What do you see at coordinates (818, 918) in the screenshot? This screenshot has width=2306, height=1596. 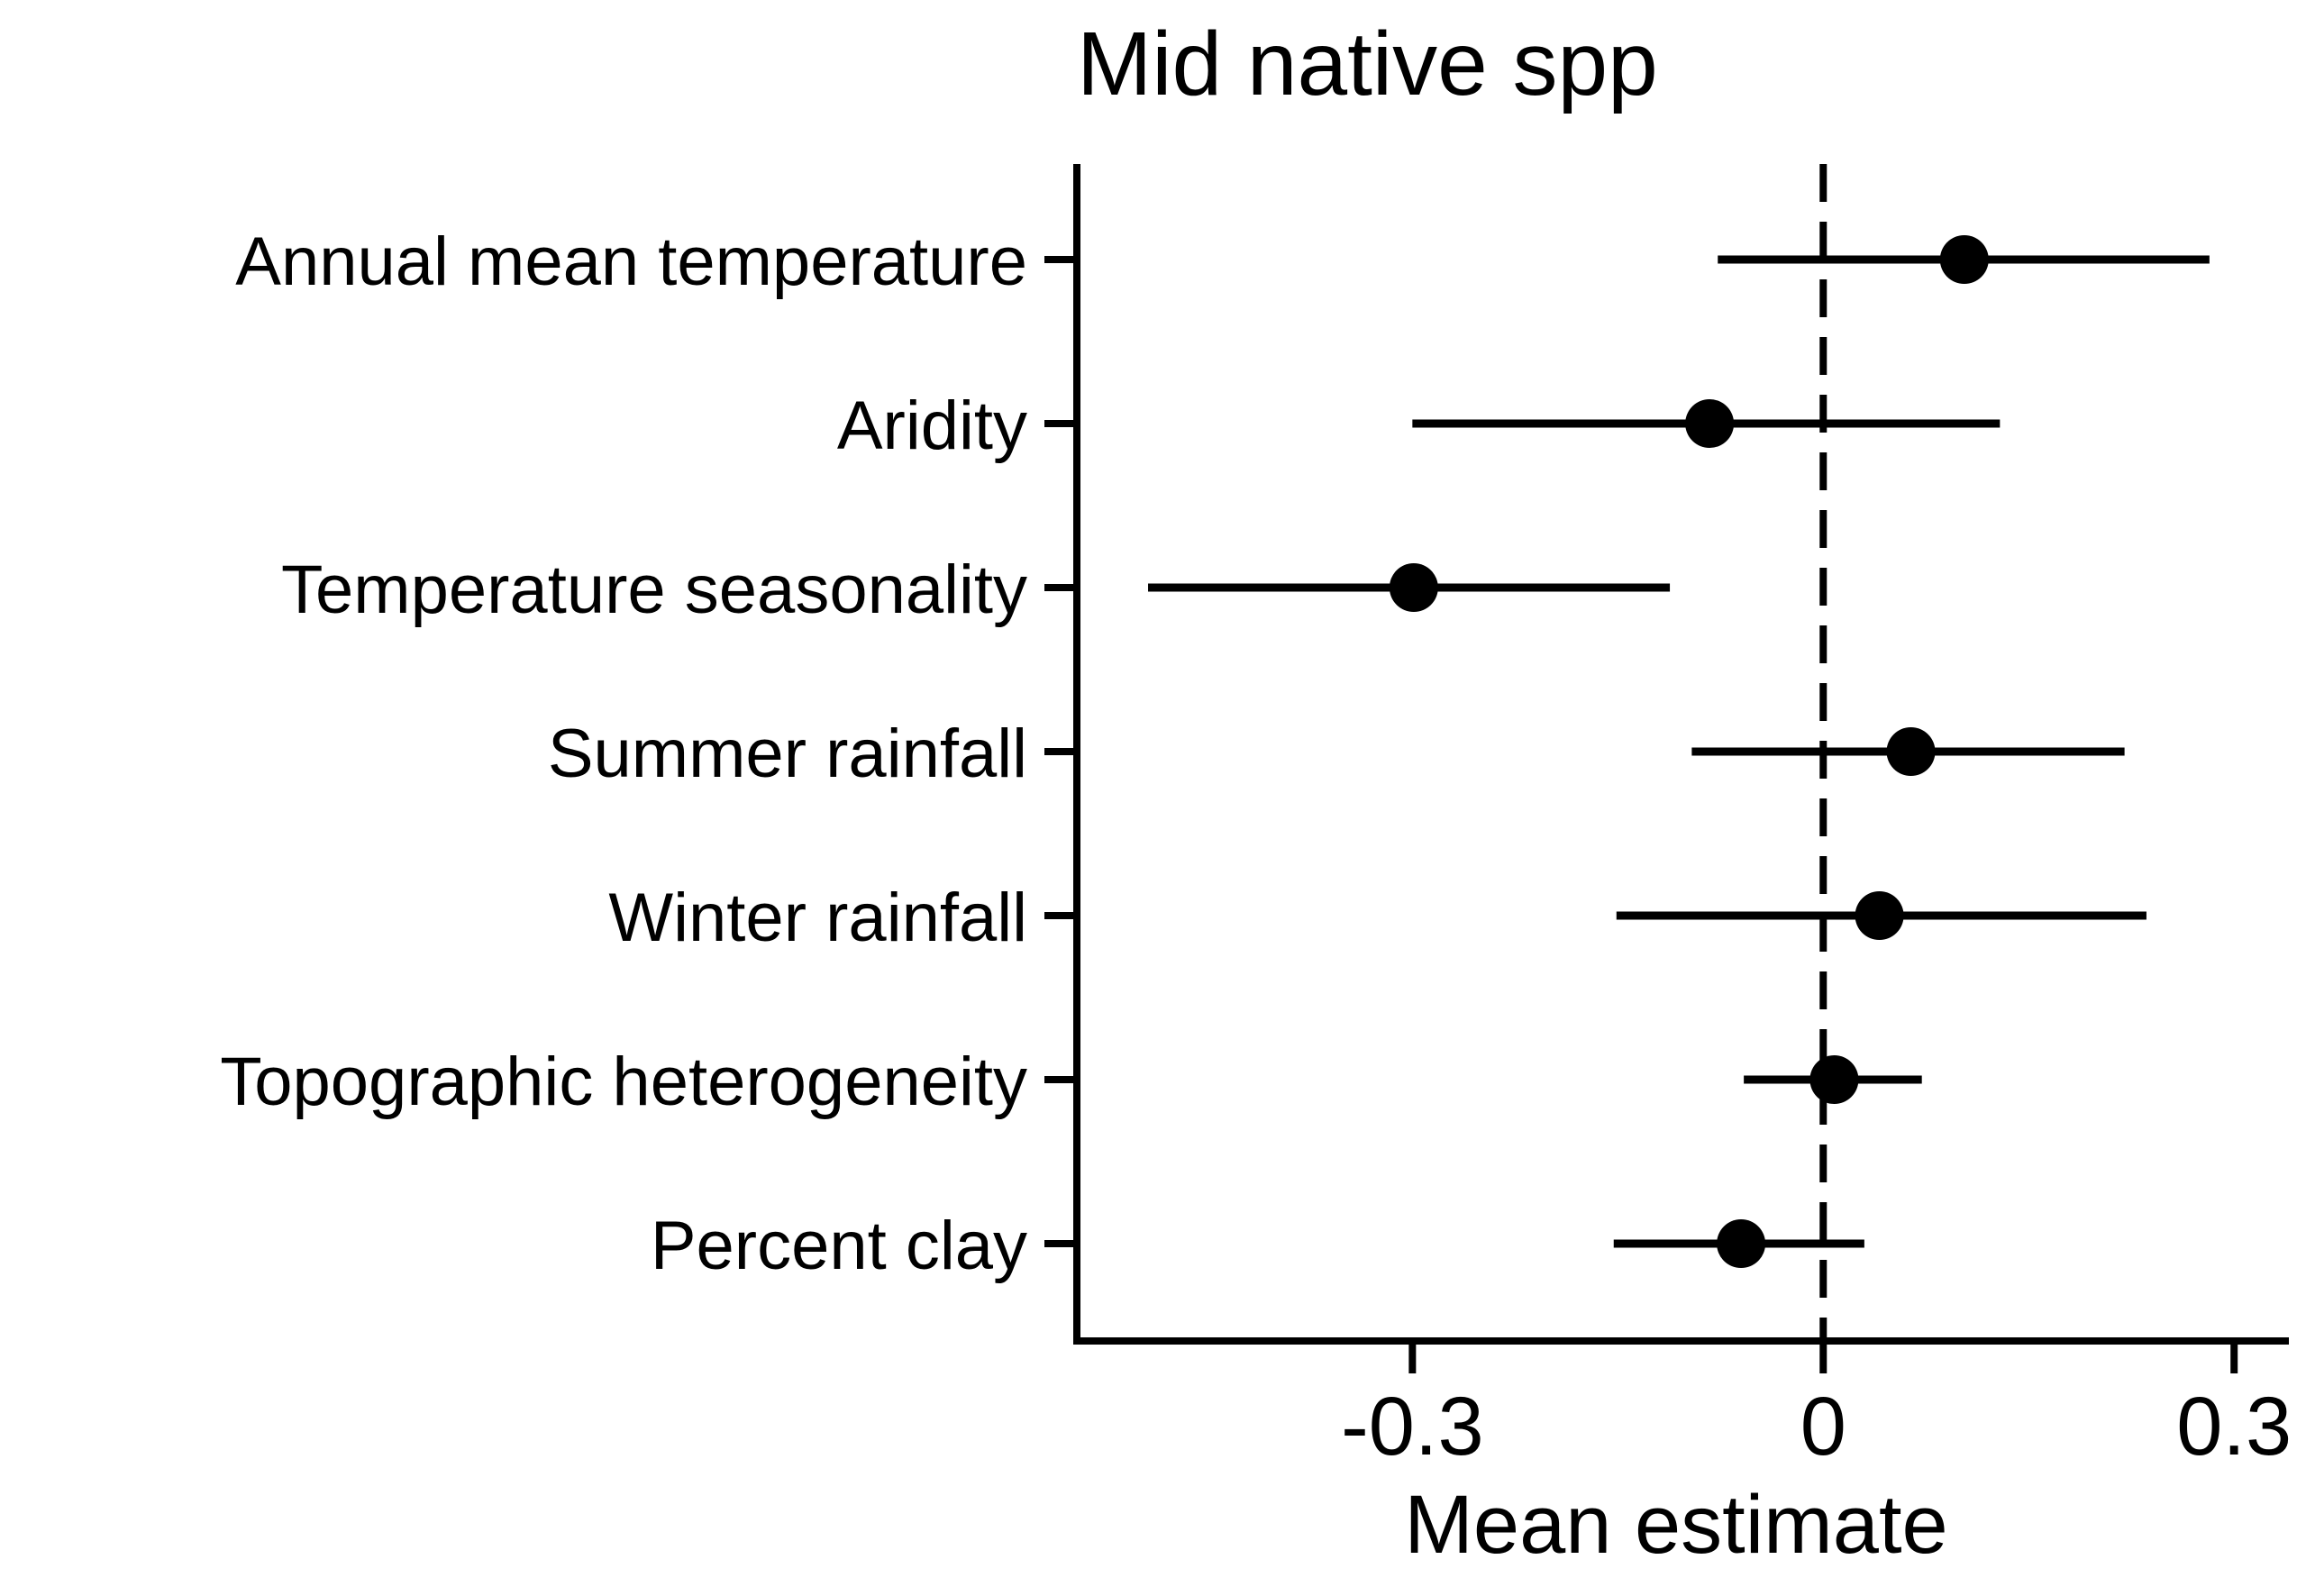 I see `y-tick-label: Winter rainfall` at bounding box center [818, 918].